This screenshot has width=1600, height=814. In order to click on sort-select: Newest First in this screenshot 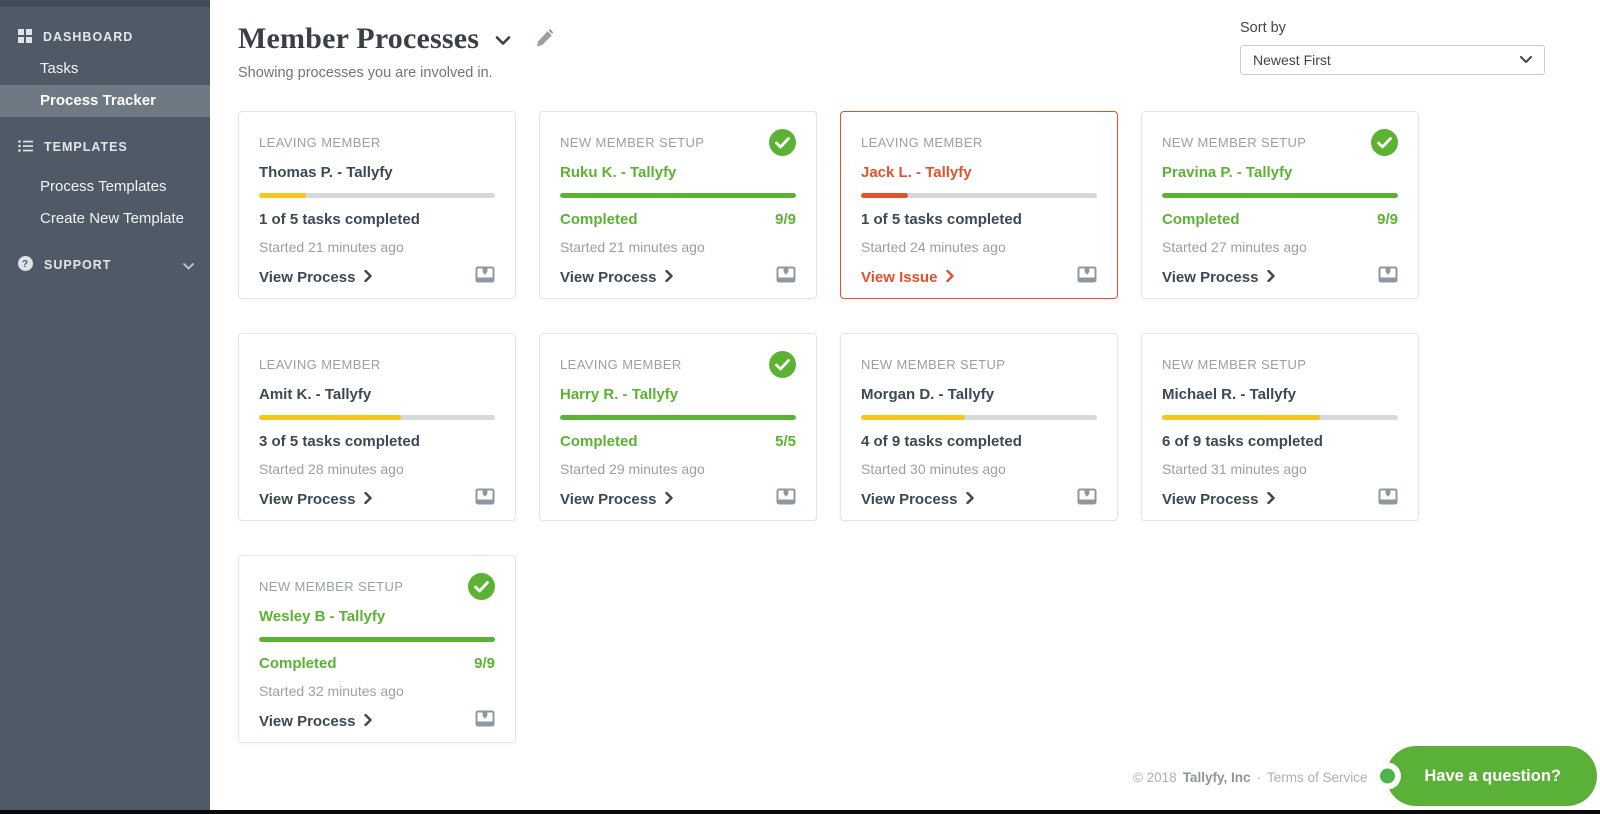, I will do `click(1392, 60)`.